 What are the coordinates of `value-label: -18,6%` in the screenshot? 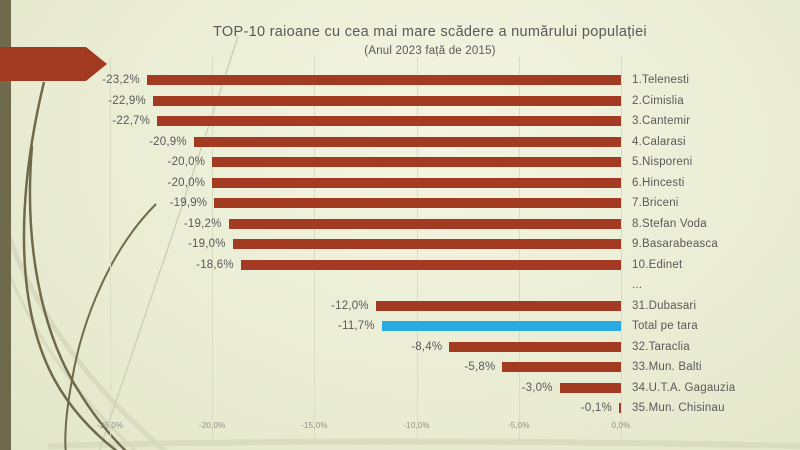 It's located at (215, 264).